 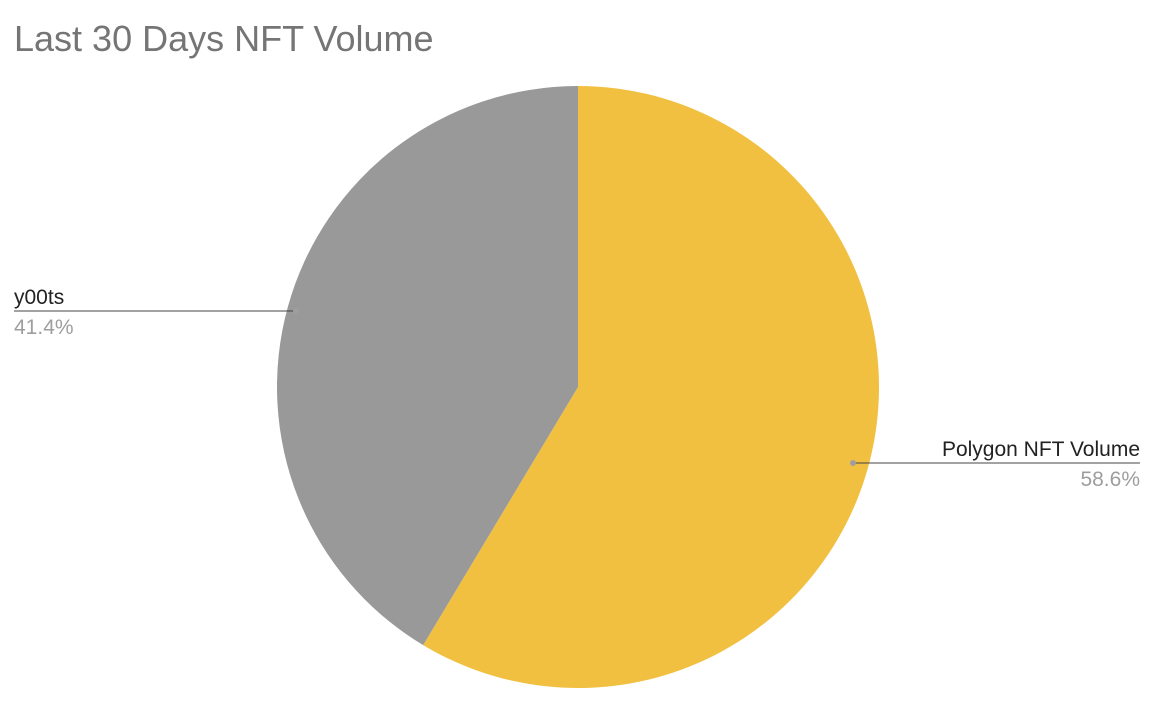 What do you see at coordinates (224, 38) in the screenshot?
I see `chart-title: Last 30 Days NFT Volume` at bounding box center [224, 38].